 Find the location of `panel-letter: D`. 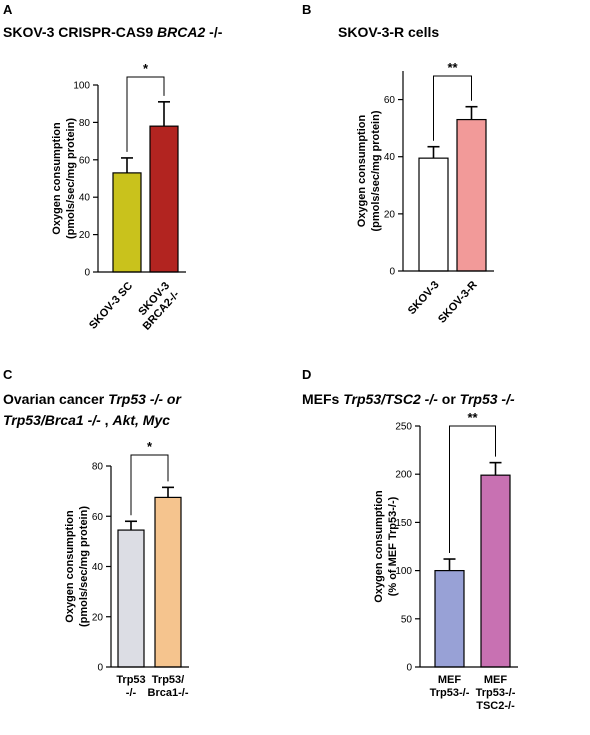

panel-letter: D is located at coordinates (306, 374).